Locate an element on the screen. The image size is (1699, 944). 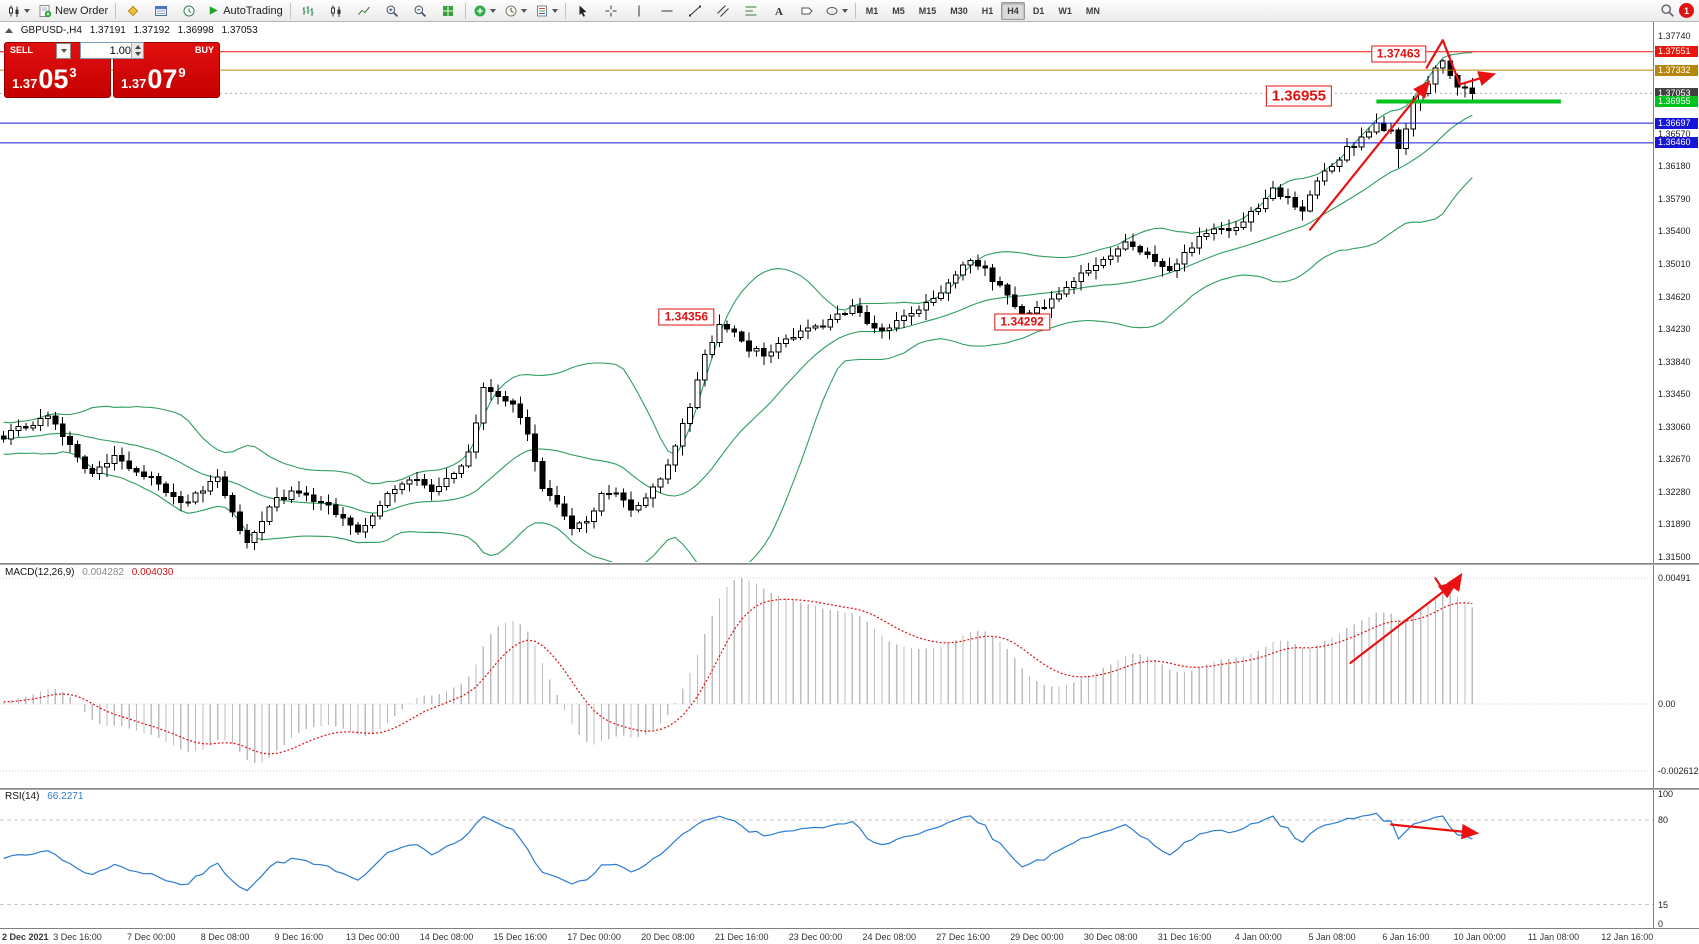
buy-price: 1.37 07 9 is located at coordinates (153, 79).